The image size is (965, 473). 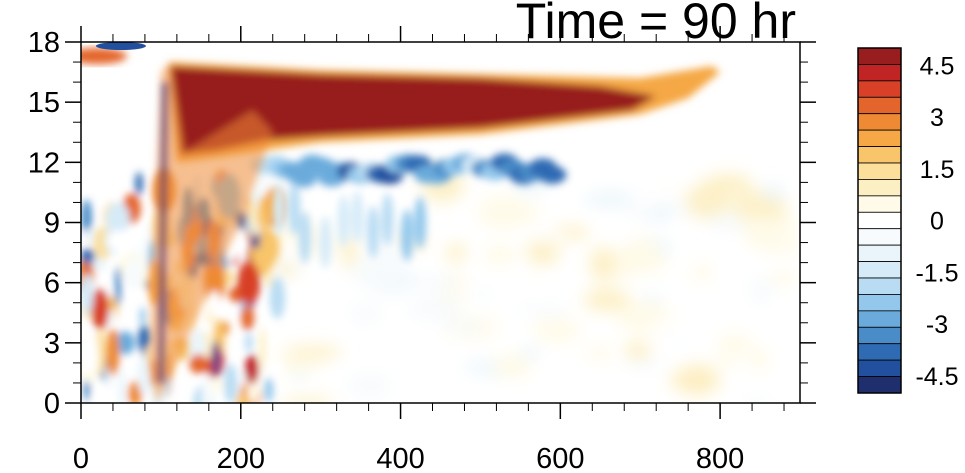 What do you see at coordinates (937, 325) in the screenshot?
I see `colorbar-label: -3` at bounding box center [937, 325].